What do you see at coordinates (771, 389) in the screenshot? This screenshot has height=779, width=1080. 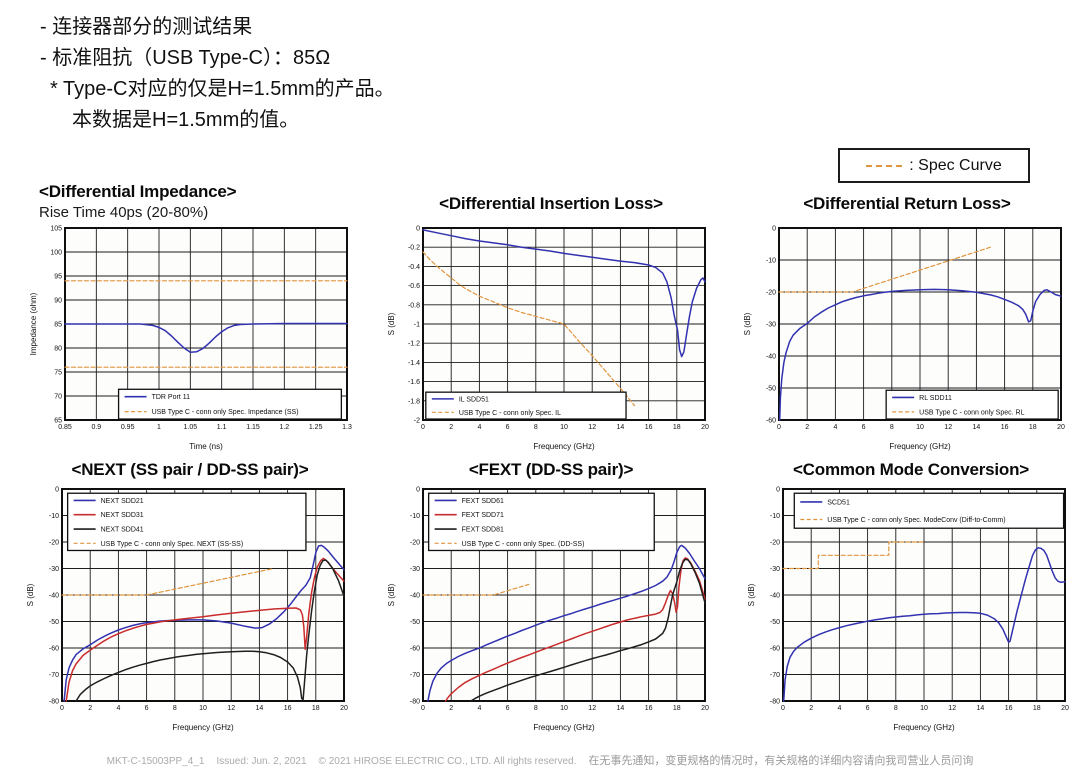 I see `y-tick-label: -50` at bounding box center [771, 389].